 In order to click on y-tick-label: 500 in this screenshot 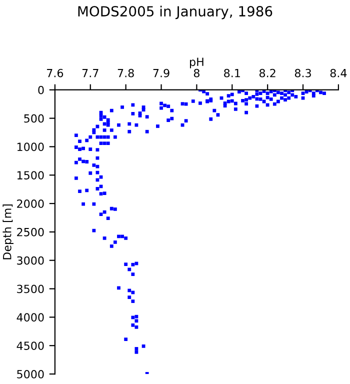, I will do `click(34, 118)`.